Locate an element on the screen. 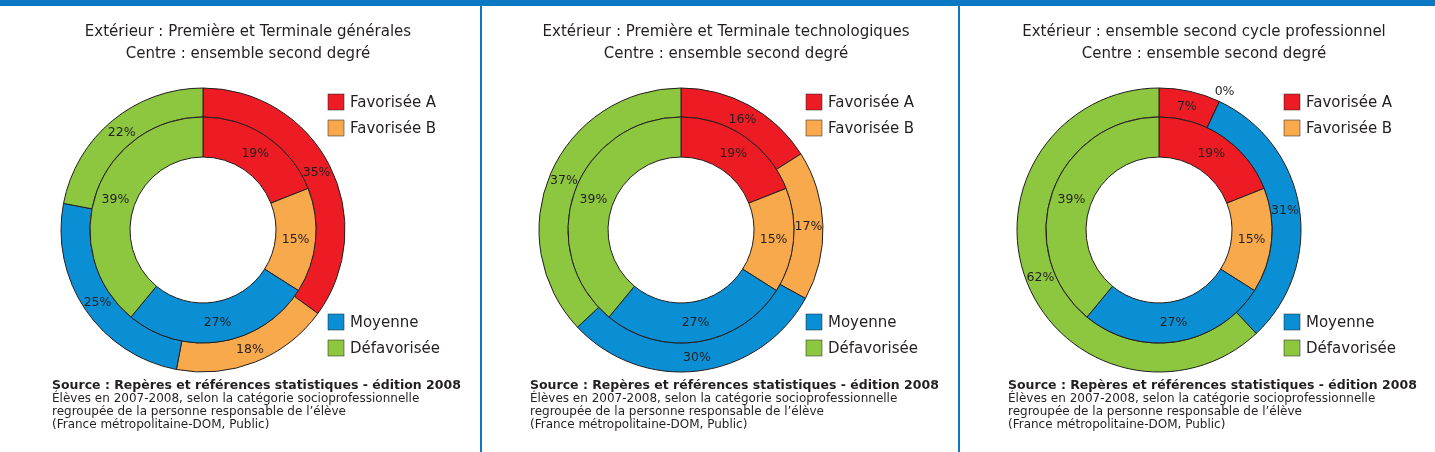 This screenshot has width=1435, height=452. data-label: 22% is located at coordinates (121, 132).